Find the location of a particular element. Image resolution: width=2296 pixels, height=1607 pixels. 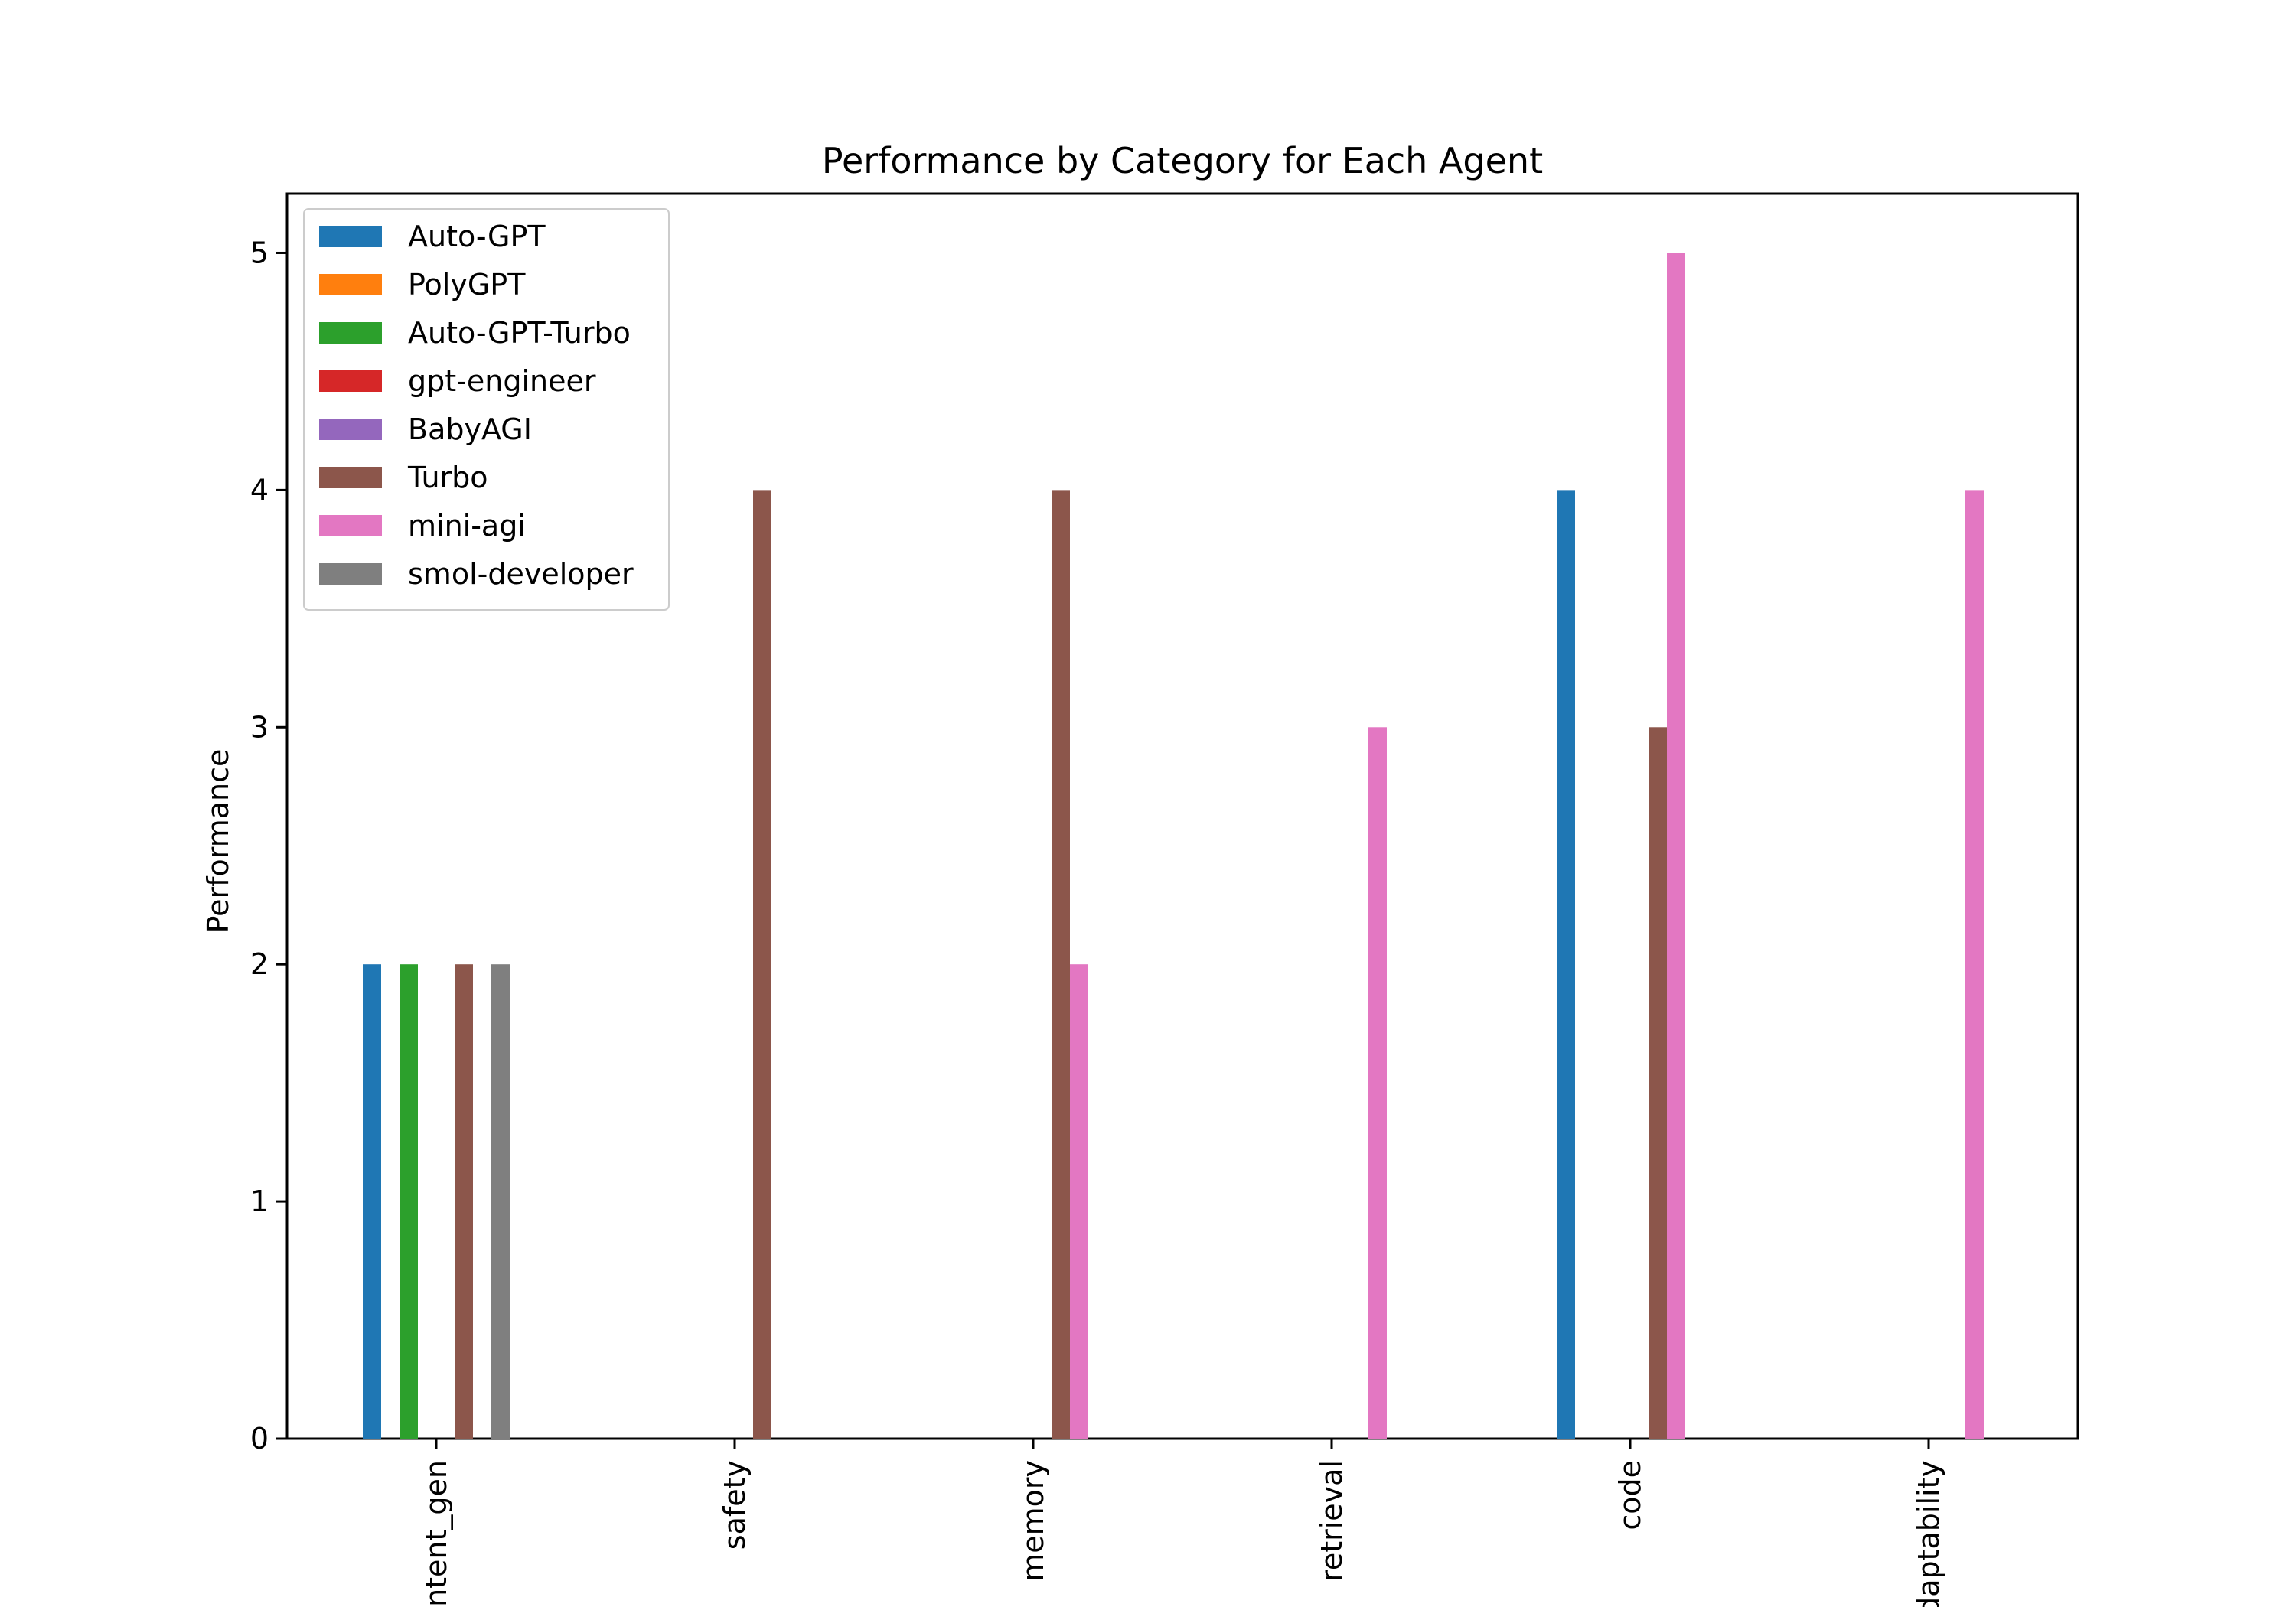

legend-item-turbo: Turbo is located at coordinates (403, 477).